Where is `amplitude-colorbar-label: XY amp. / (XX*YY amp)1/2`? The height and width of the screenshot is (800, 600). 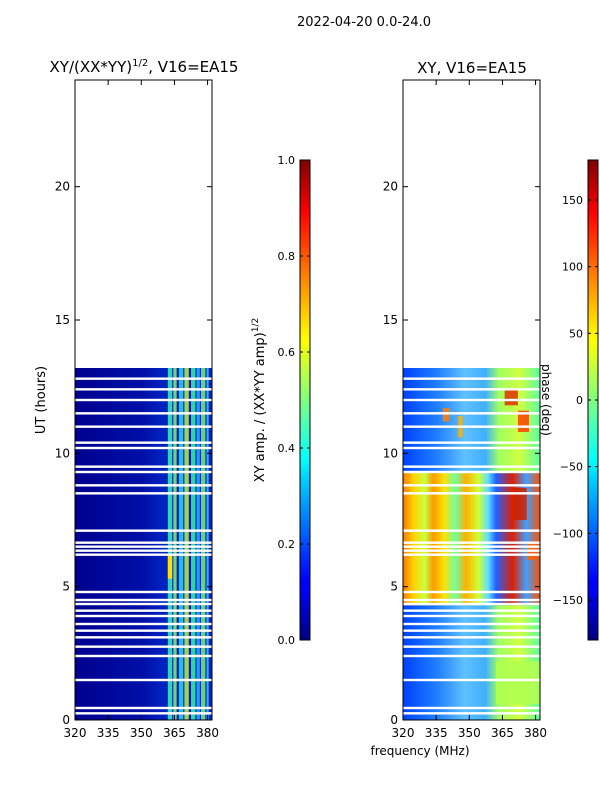 amplitude-colorbar-label: XY amp. / (XX*YY amp)1/2 is located at coordinates (259, 400).